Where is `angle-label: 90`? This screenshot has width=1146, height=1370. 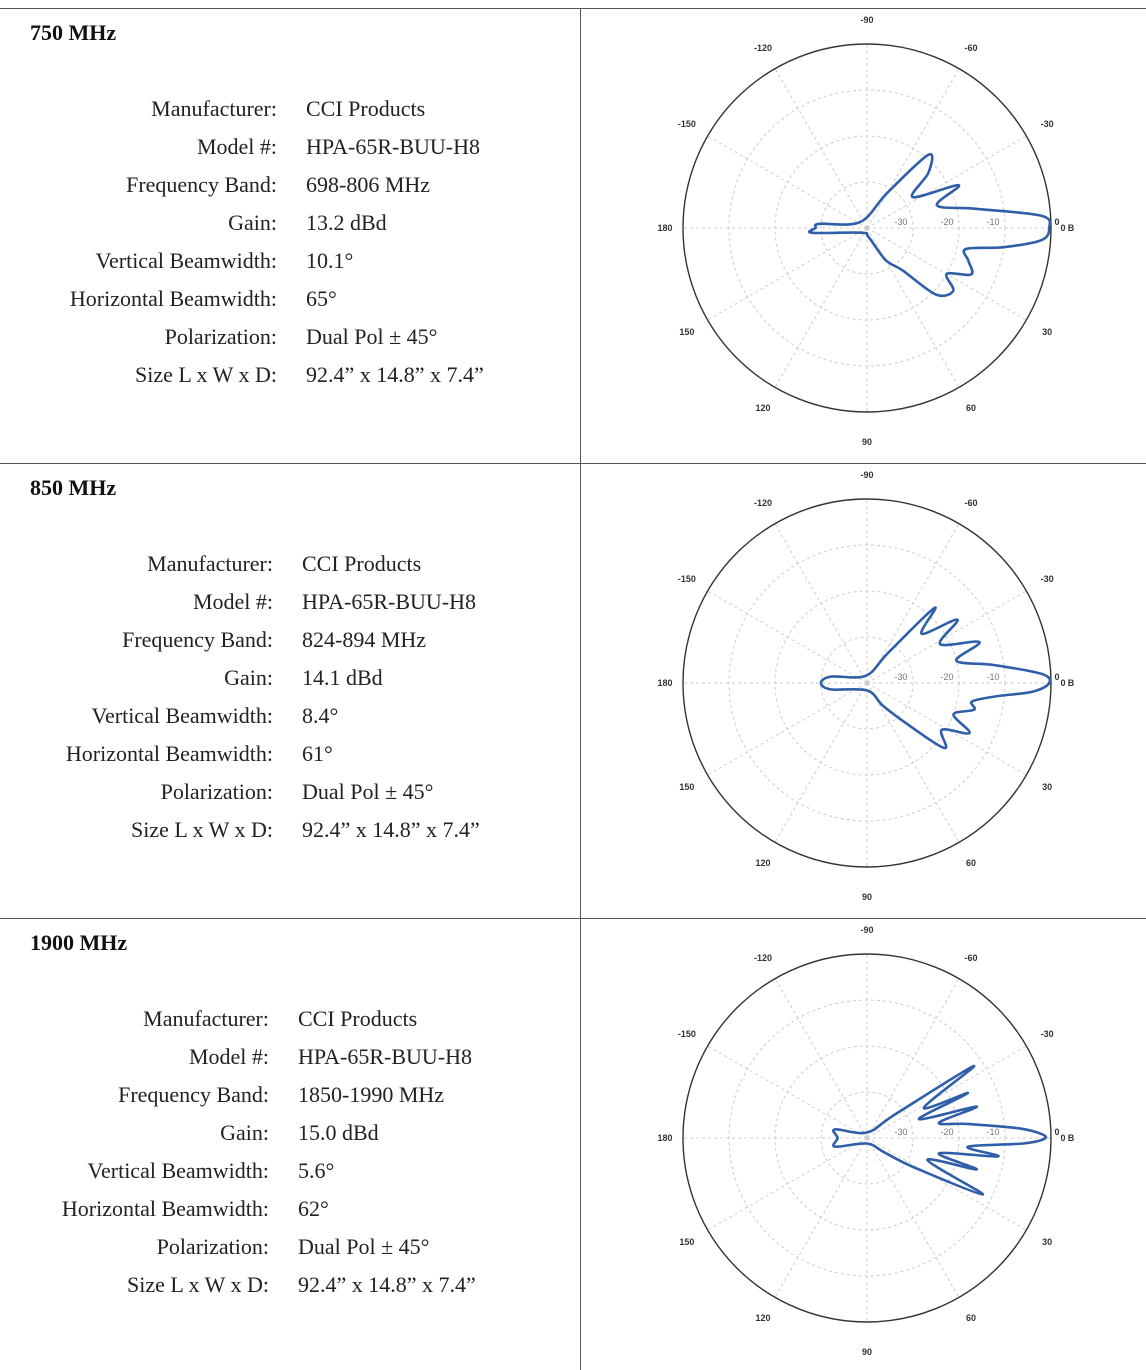
angle-label: 90 is located at coordinates (867, 897).